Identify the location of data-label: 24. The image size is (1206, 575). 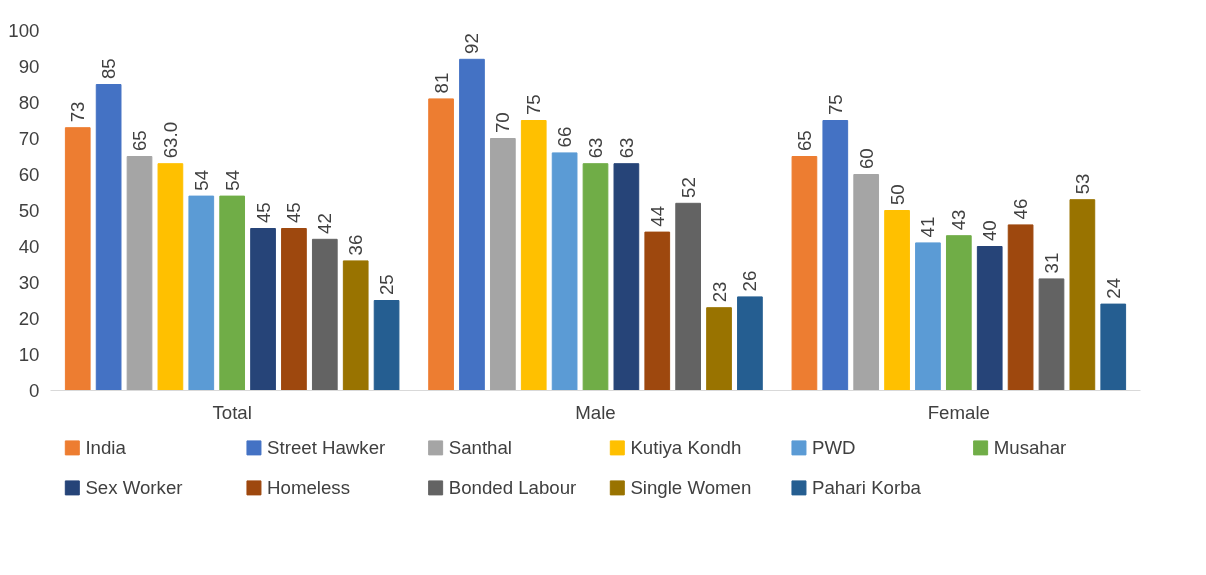
(1113, 288).